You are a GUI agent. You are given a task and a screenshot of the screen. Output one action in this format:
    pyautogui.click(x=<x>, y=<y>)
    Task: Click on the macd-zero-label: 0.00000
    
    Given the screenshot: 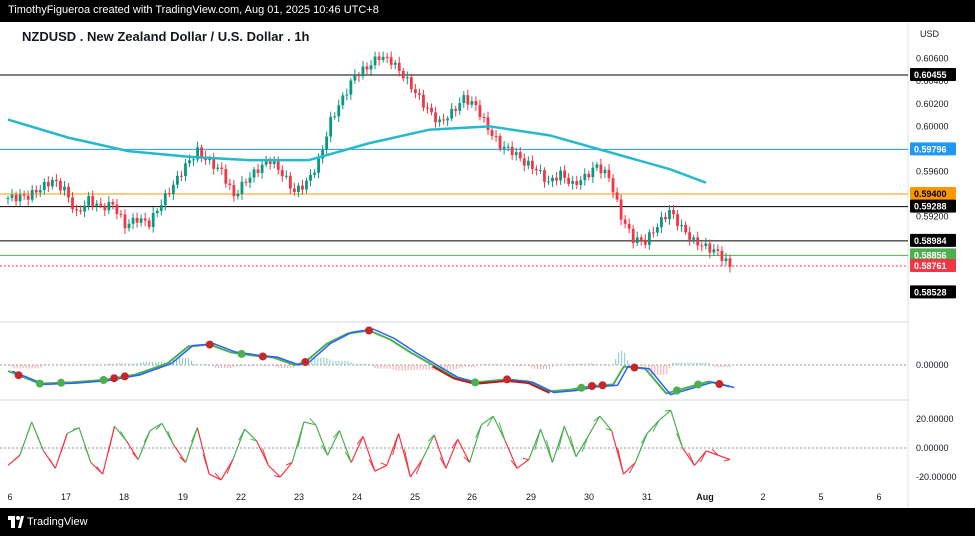 What is the action you would take?
    pyautogui.click(x=932, y=365)
    